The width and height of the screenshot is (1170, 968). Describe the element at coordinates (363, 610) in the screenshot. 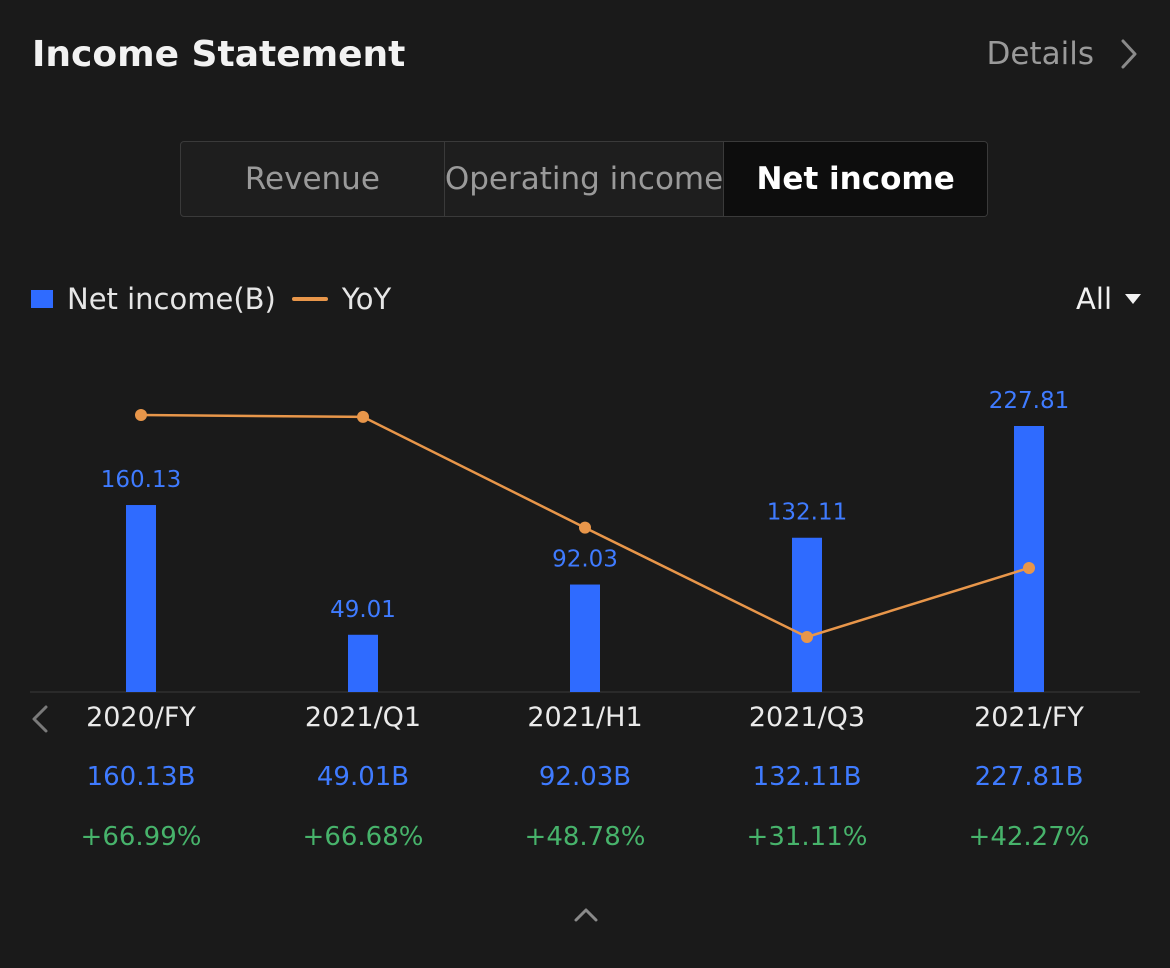

I see `bar-data-label: 49.01` at that location.